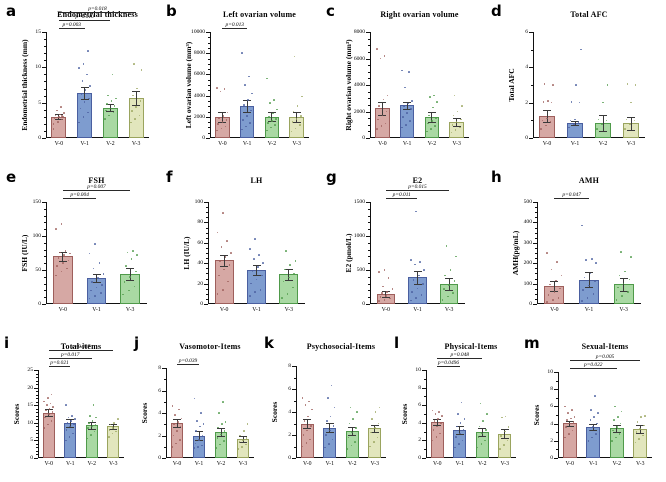  Describe the element at coordinates (31, 440) in the screenshot. I see `y-tick-label: 5` at that location.